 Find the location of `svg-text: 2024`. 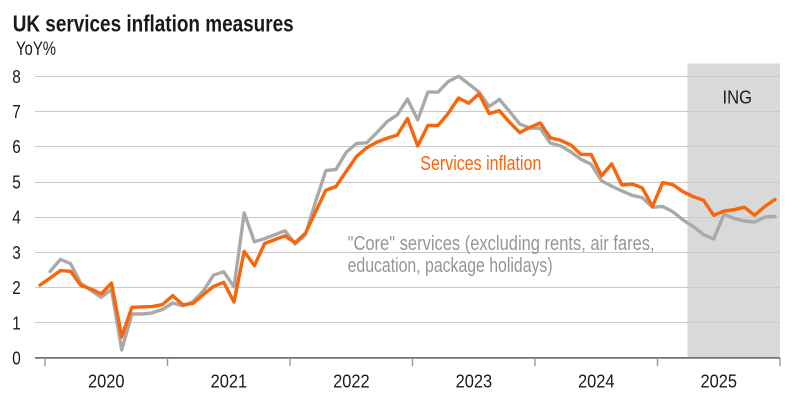

svg-text: 2024 is located at coordinates (596, 382).